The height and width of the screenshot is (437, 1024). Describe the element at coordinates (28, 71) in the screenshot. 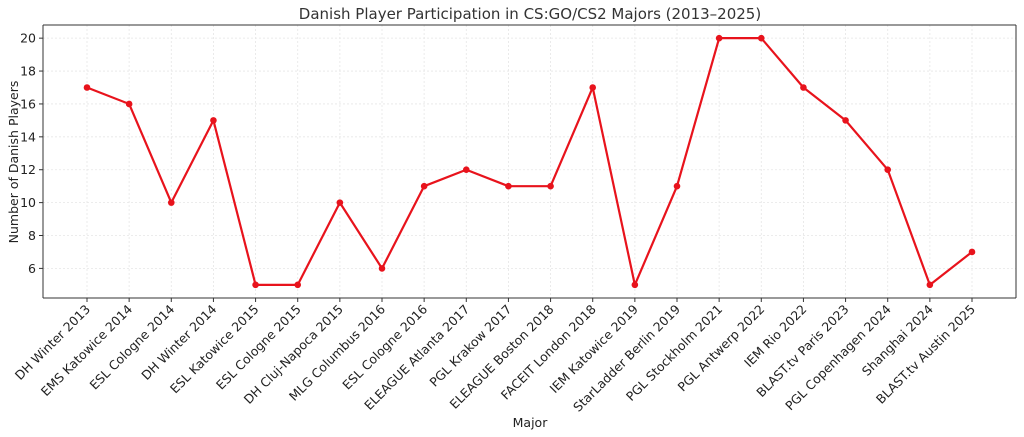

I see `y-tick-label: 18` at that location.